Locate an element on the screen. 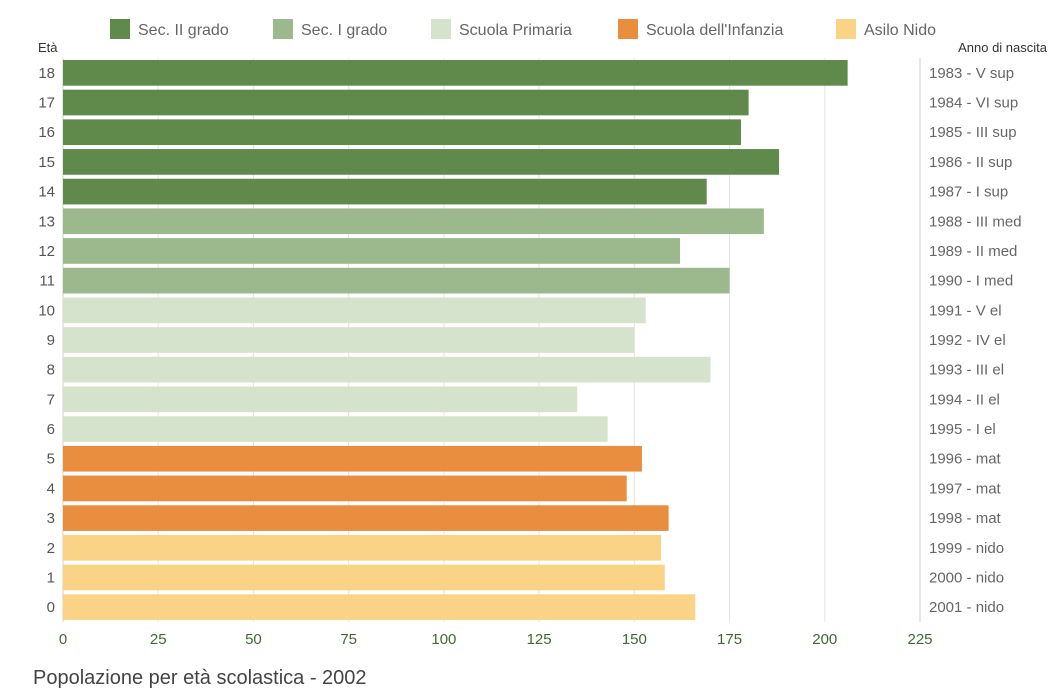 The width and height of the screenshot is (1049, 691). age-tick-label: 16 is located at coordinates (46, 132).